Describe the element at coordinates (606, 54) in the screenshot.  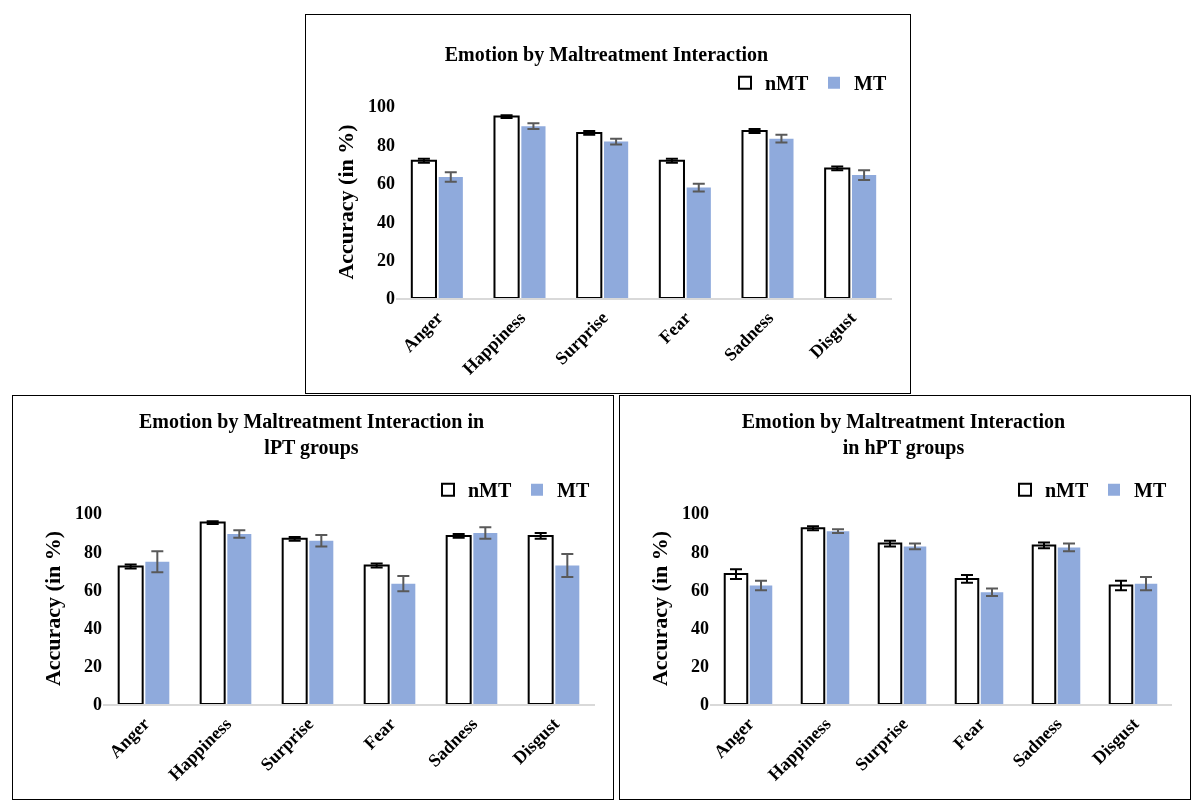
I see `chart-title: Emotion by Maltreatment Interaction` at that location.